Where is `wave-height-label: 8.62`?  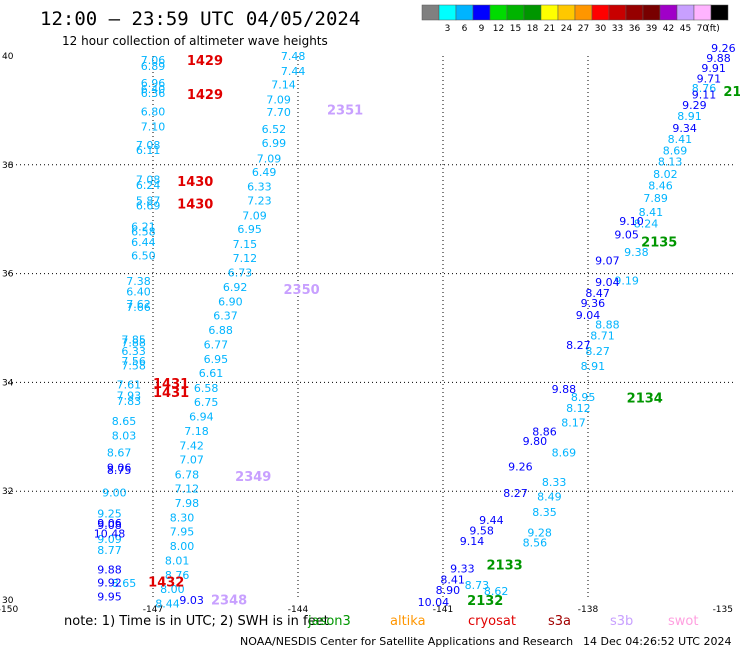
wave-height-label: 8.62 is located at coordinates (496, 591).